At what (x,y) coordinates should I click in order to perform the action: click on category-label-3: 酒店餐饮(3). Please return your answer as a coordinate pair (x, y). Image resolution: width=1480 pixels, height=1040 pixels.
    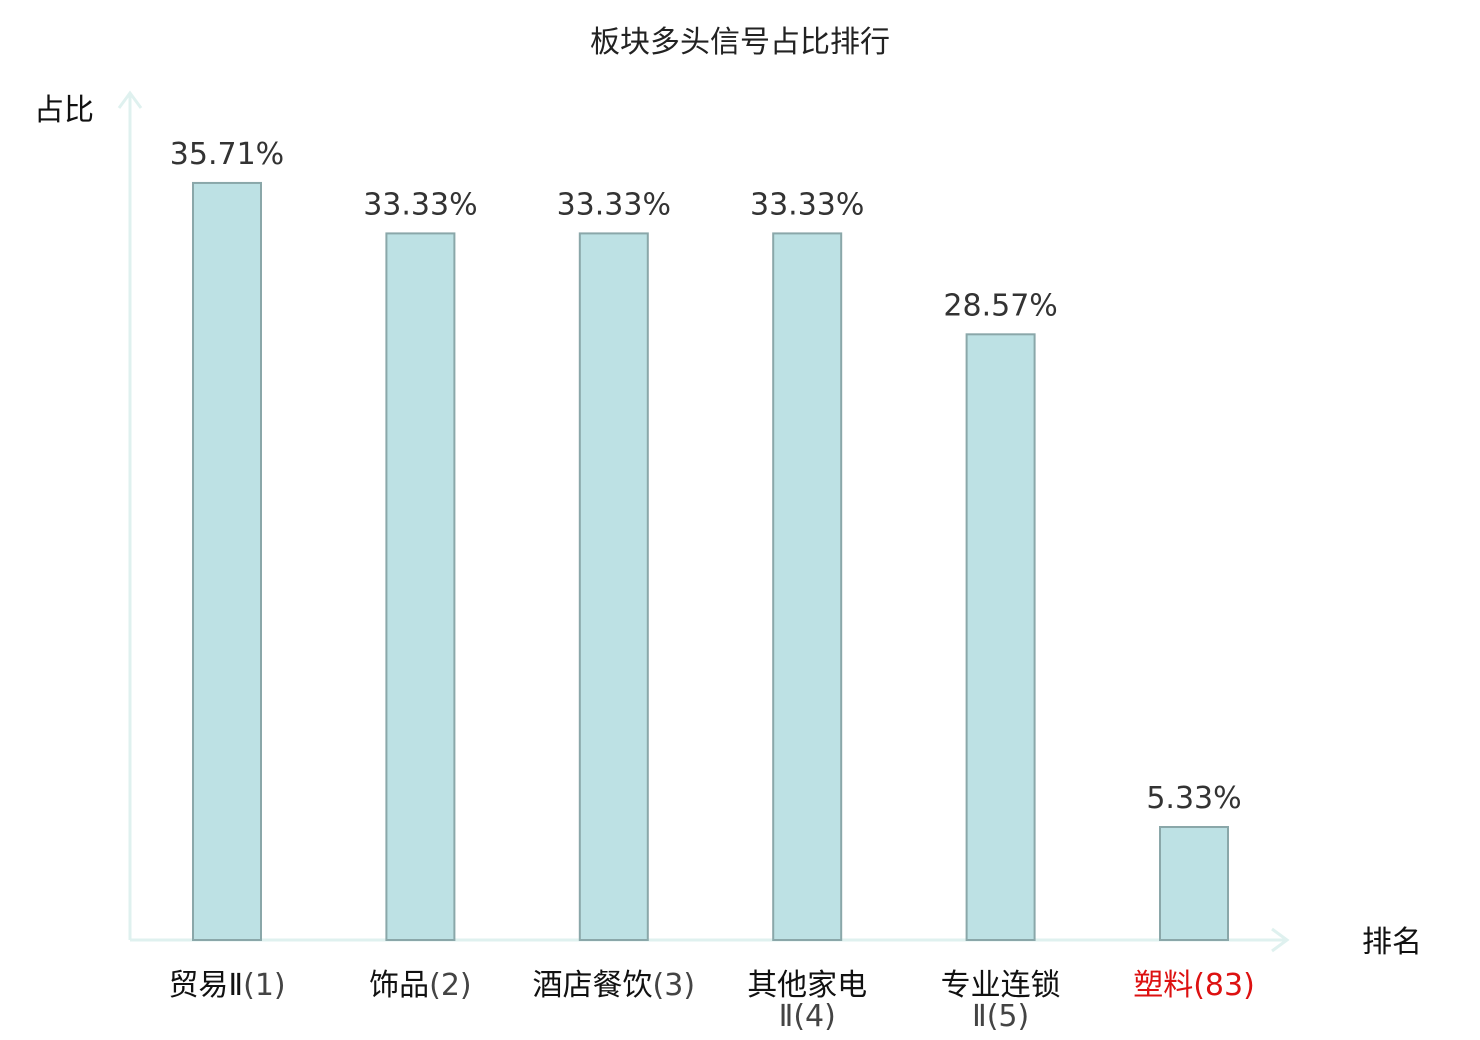
    Looking at the image, I should click on (614, 985).